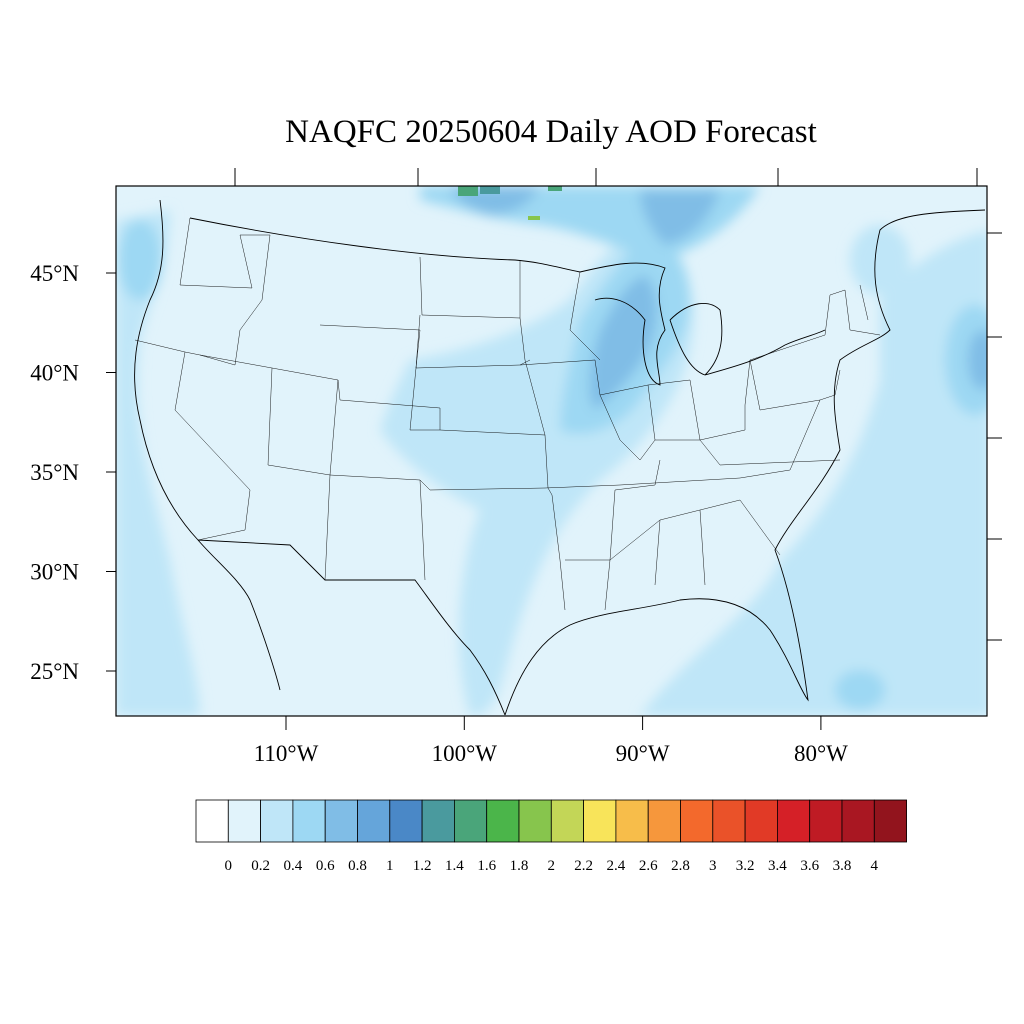 The image size is (1024, 1024). I want to click on lat-tick-label: 45°N, so click(54, 273).